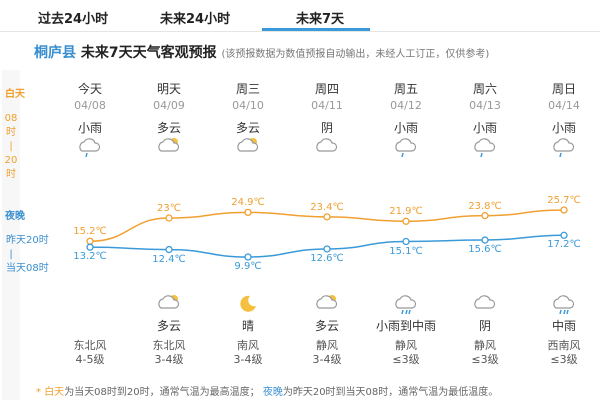  I want to click on tab-active: 未来7天, so click(320, 19).